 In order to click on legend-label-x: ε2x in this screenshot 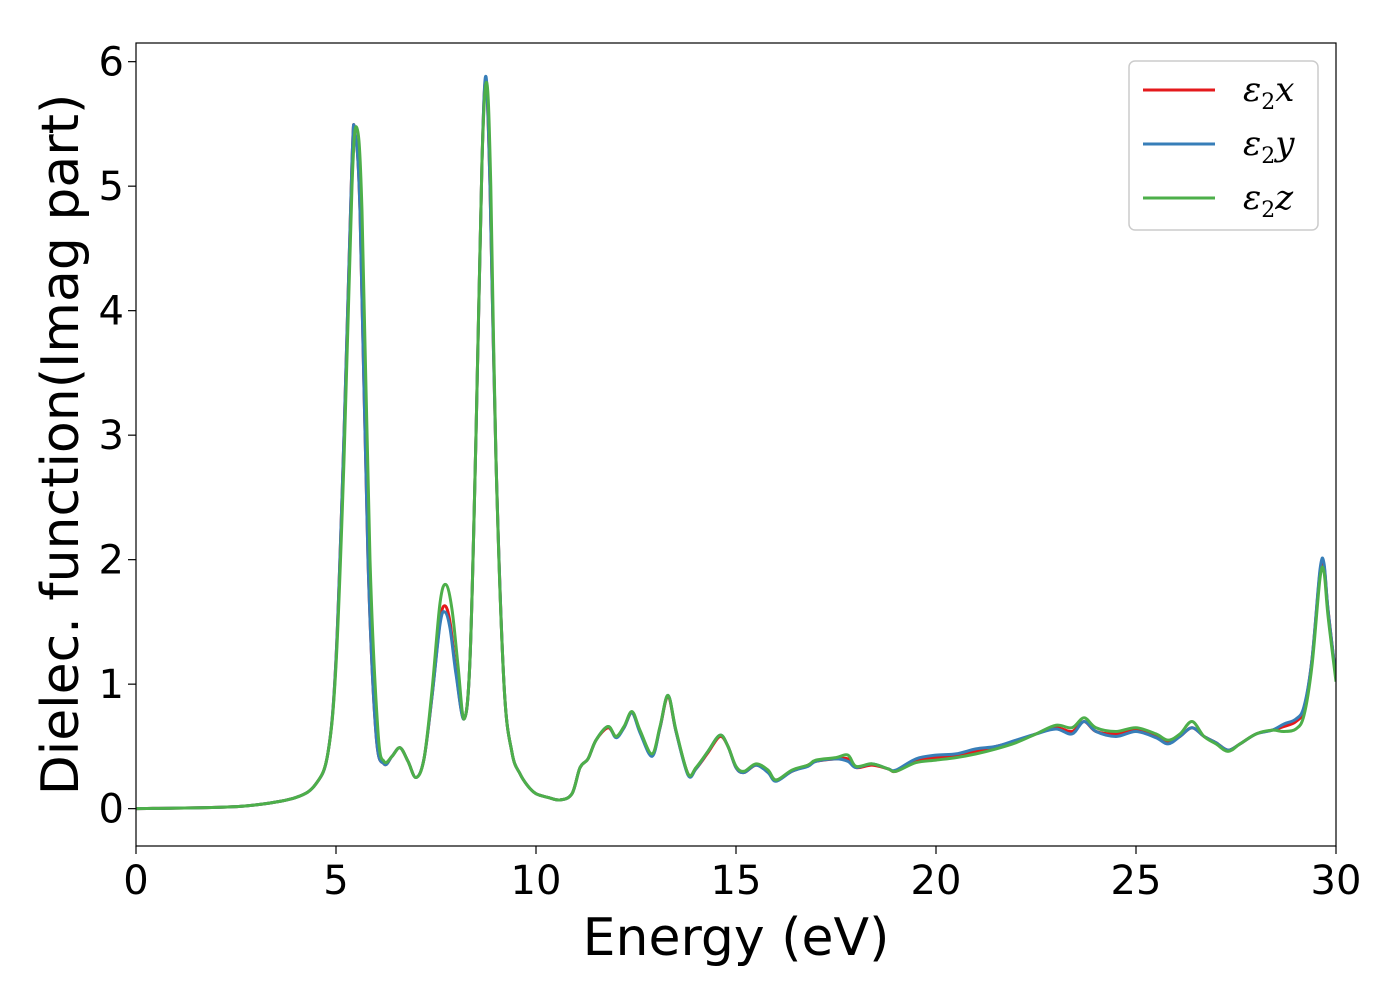, I will do `click(1268, 92)`.